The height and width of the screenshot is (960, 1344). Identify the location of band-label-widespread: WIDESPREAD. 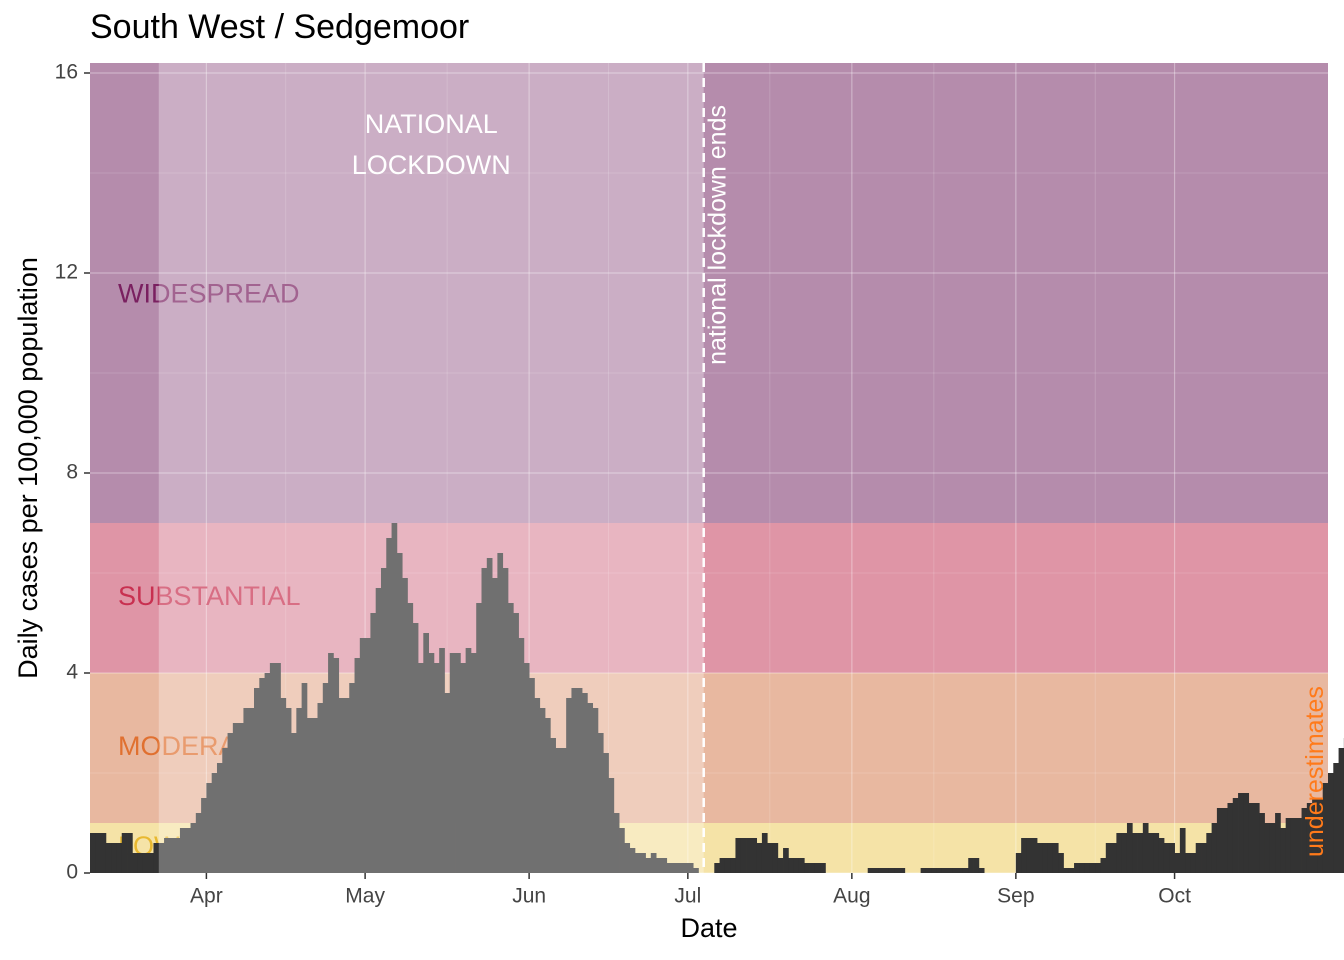
(209, 294).